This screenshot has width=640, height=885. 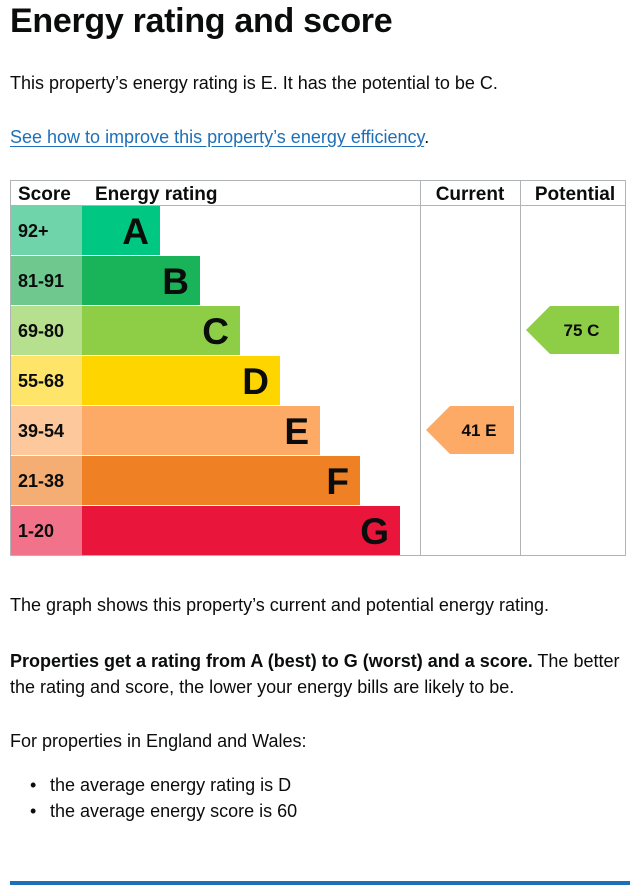 What do you see at coordinates (44, 194) in the screenshot?
I see `header-score: Score` at bounding box center [44, 194].